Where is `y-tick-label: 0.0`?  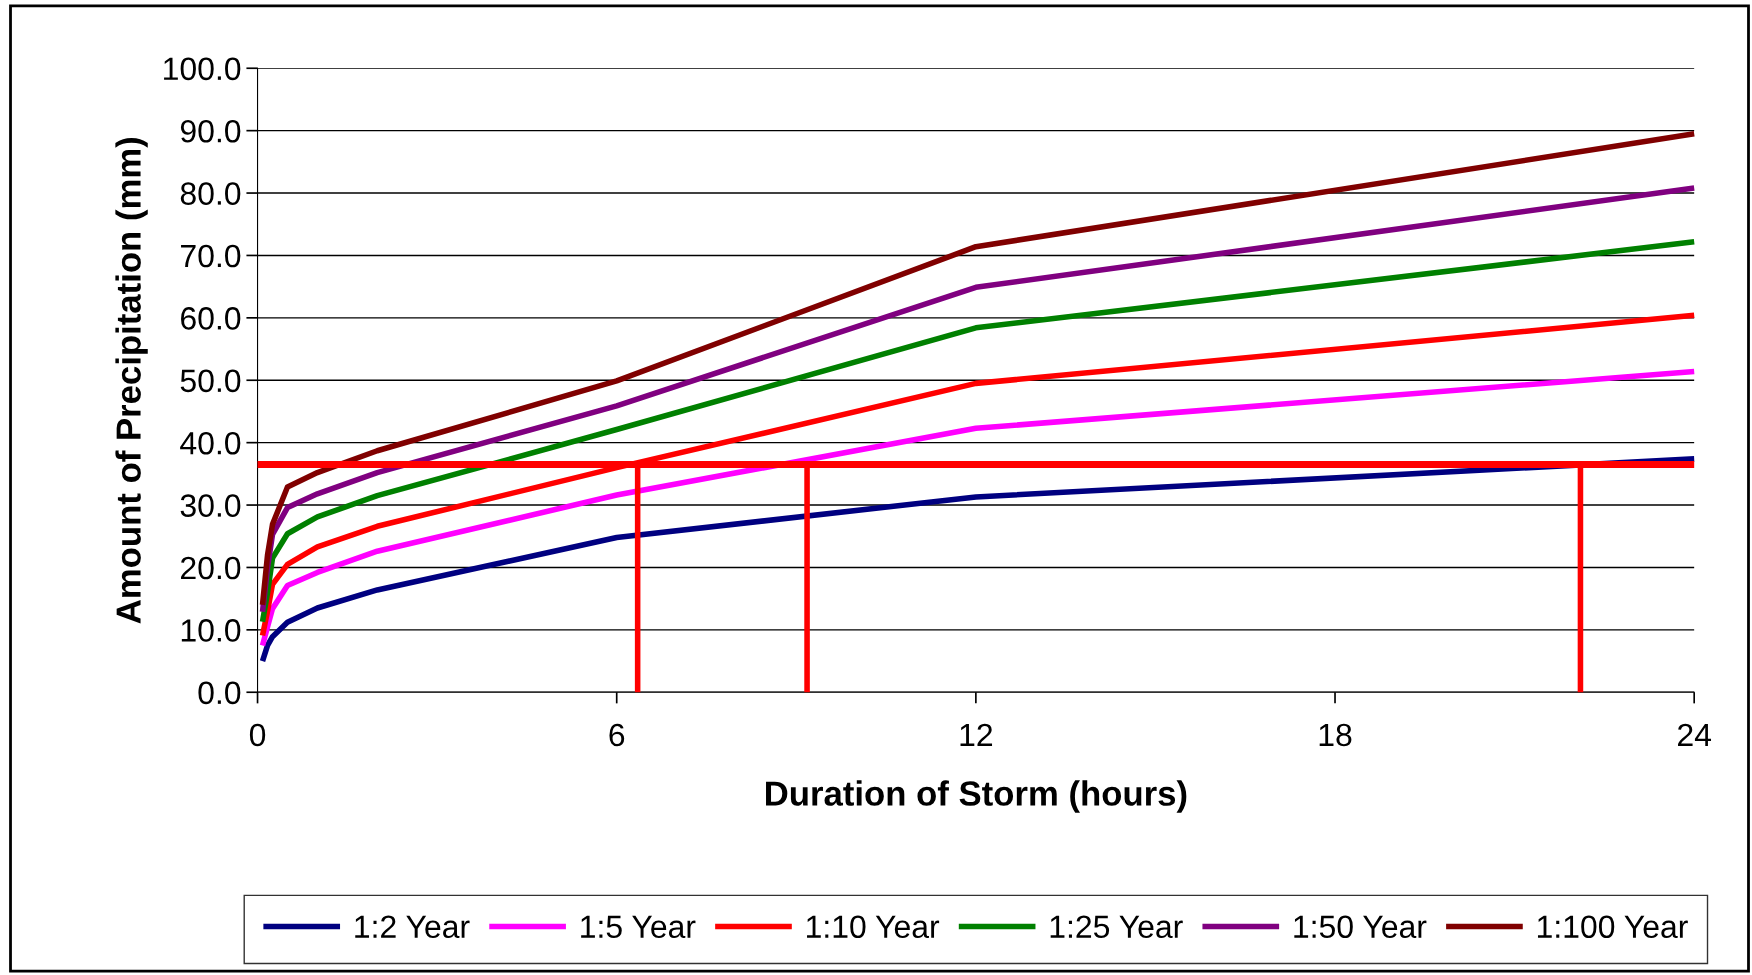
y-tick-label: 0.0 is located at coordinates (219, 693).